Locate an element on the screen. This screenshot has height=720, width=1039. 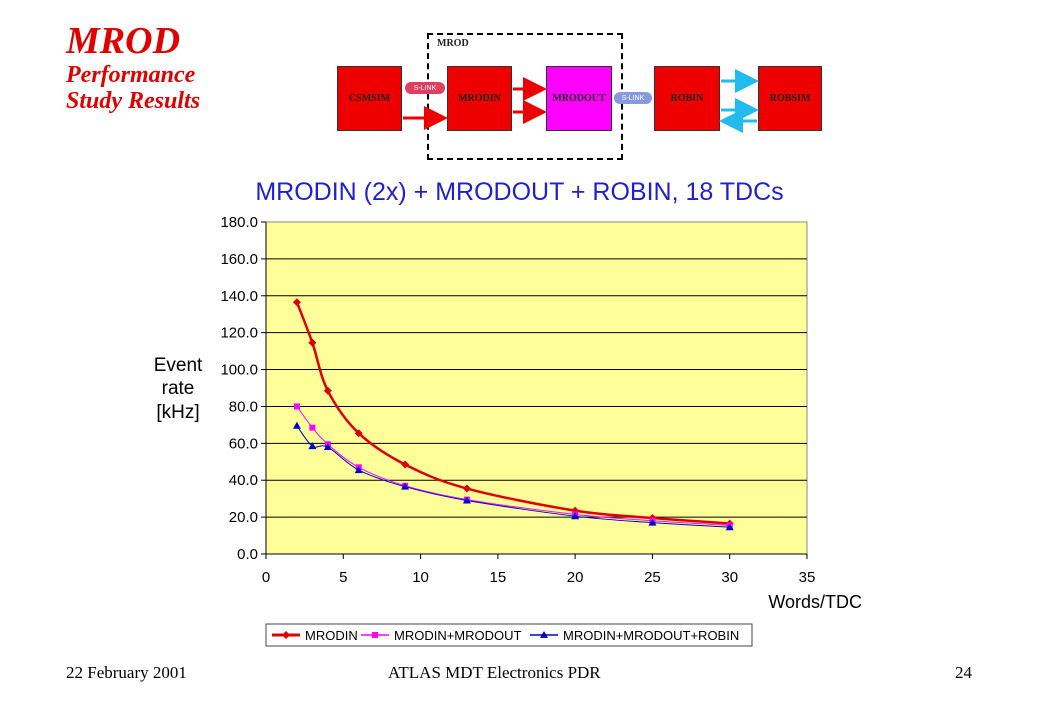
slide-title: MROD Performance Study Results is located at coordinates (133, 67).